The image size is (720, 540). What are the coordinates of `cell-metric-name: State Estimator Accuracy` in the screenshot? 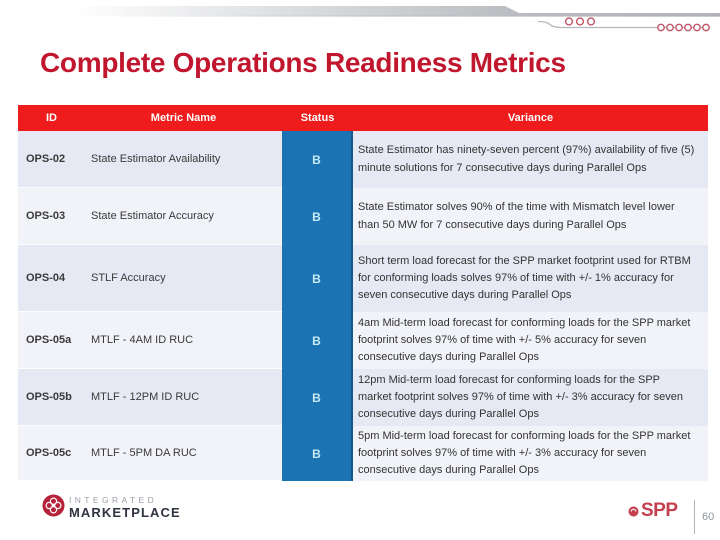 It's located at (183, 216).